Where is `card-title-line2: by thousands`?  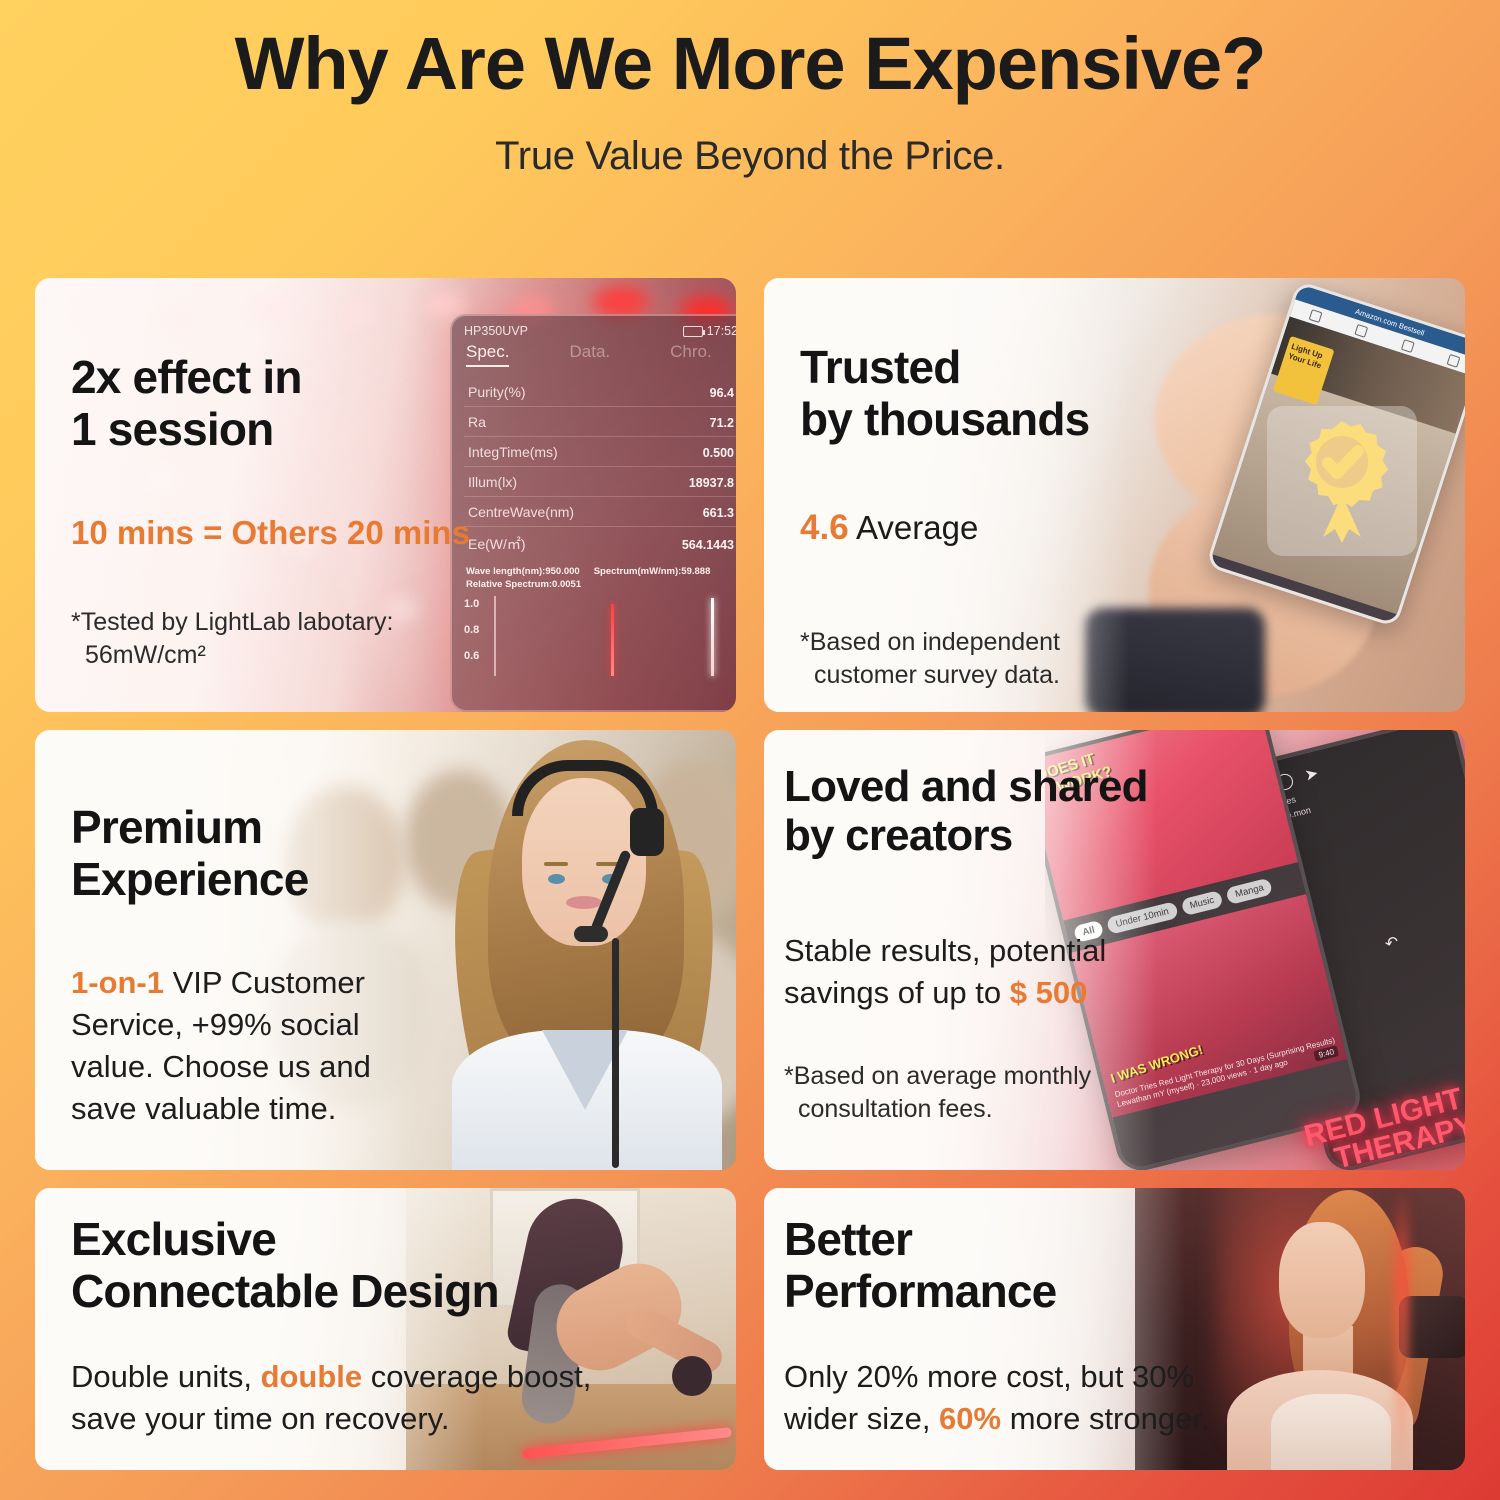 card-title-line2: by thousands is located at coordinates (945, 418).